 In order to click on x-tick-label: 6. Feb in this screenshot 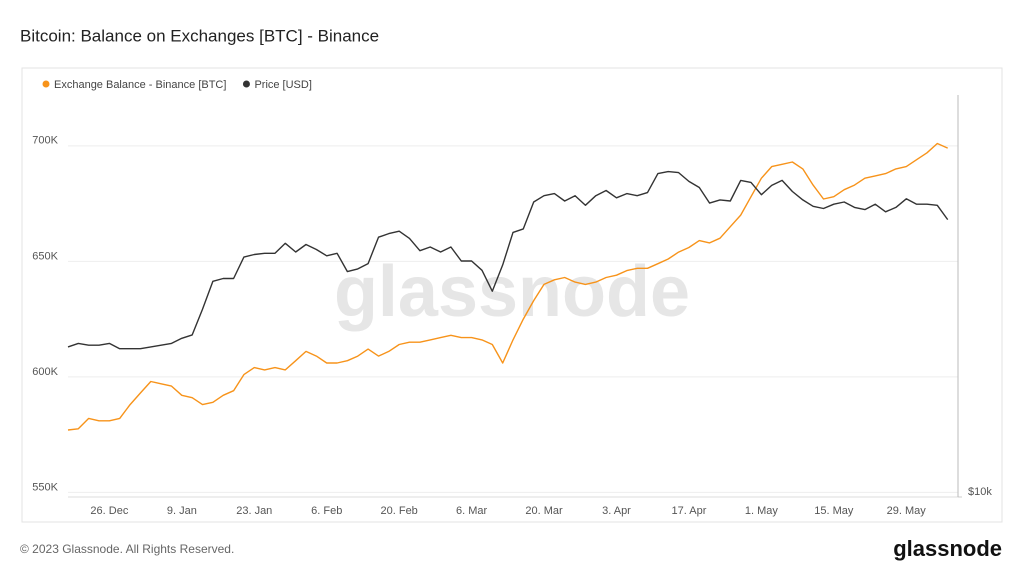, I will do `click(326, 511)`.